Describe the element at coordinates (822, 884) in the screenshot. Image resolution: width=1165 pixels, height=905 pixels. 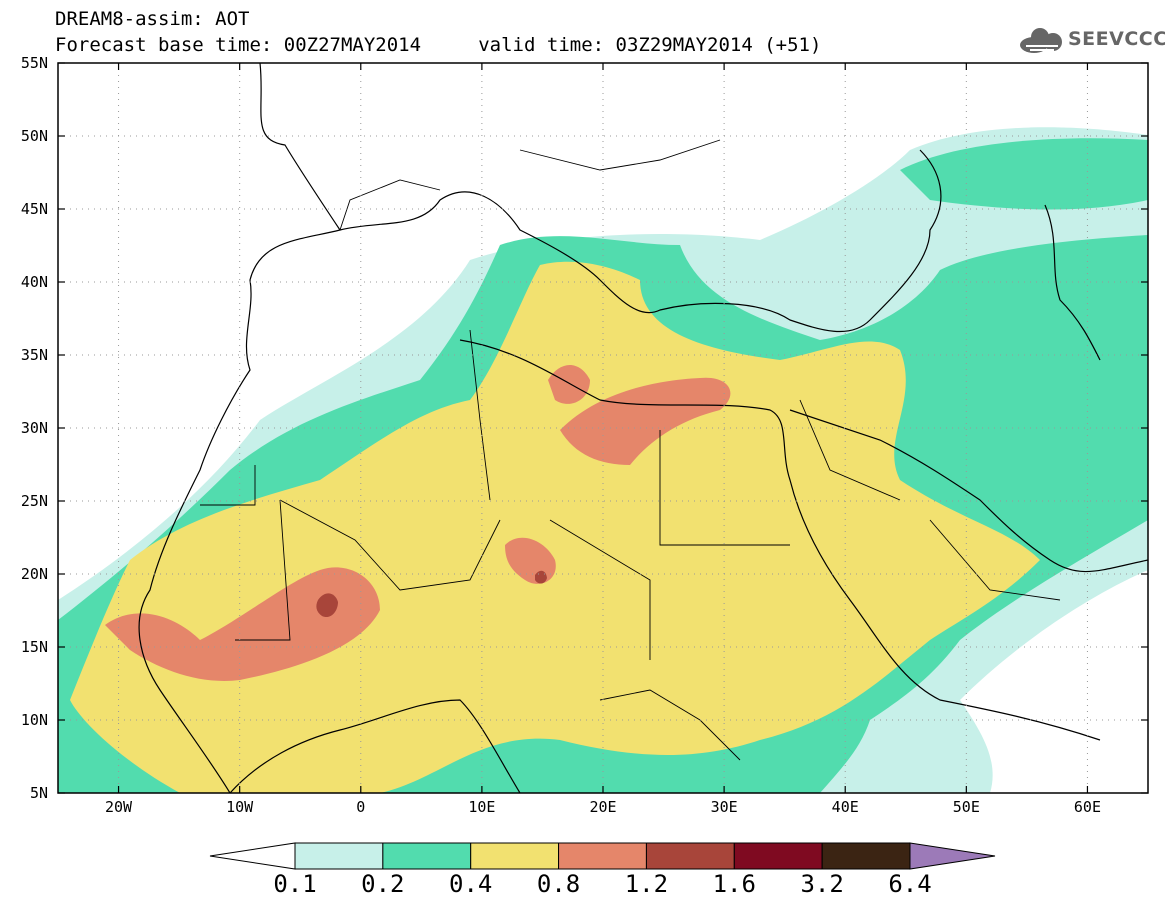
I see `colorbar-label: 3.2` at that location.